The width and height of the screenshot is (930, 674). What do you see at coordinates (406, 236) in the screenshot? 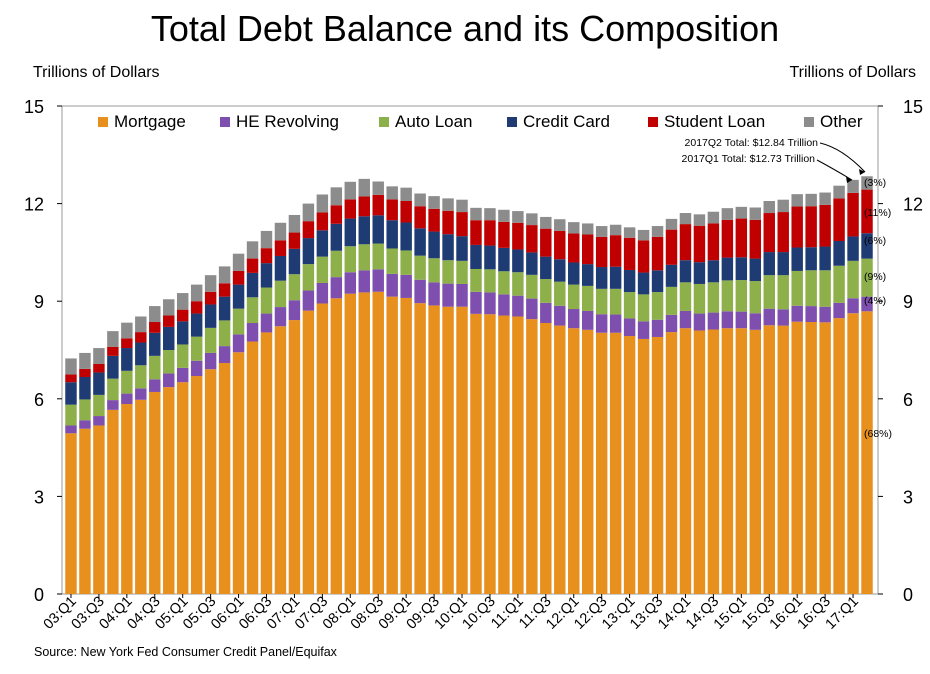
I see `bar-credit-card-09-q1` at bounding box center [406, 236].